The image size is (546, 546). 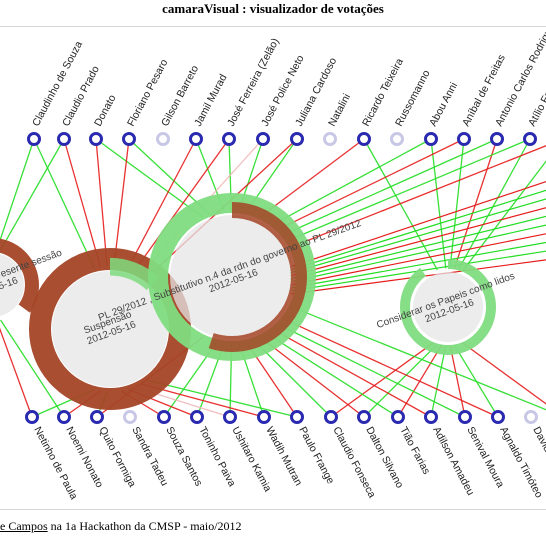 What do you see at coordinates (105, 111) in the screenshot?
I see `member-name: Donato` at bounding box center [105, 111].